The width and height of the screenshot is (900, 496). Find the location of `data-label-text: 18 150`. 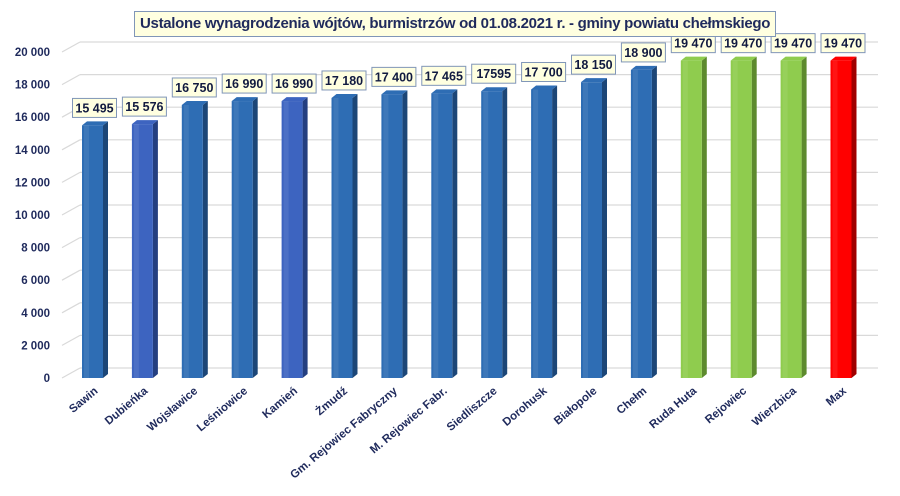

data-label-text: 18 150 is located at coordinates (593, 65).